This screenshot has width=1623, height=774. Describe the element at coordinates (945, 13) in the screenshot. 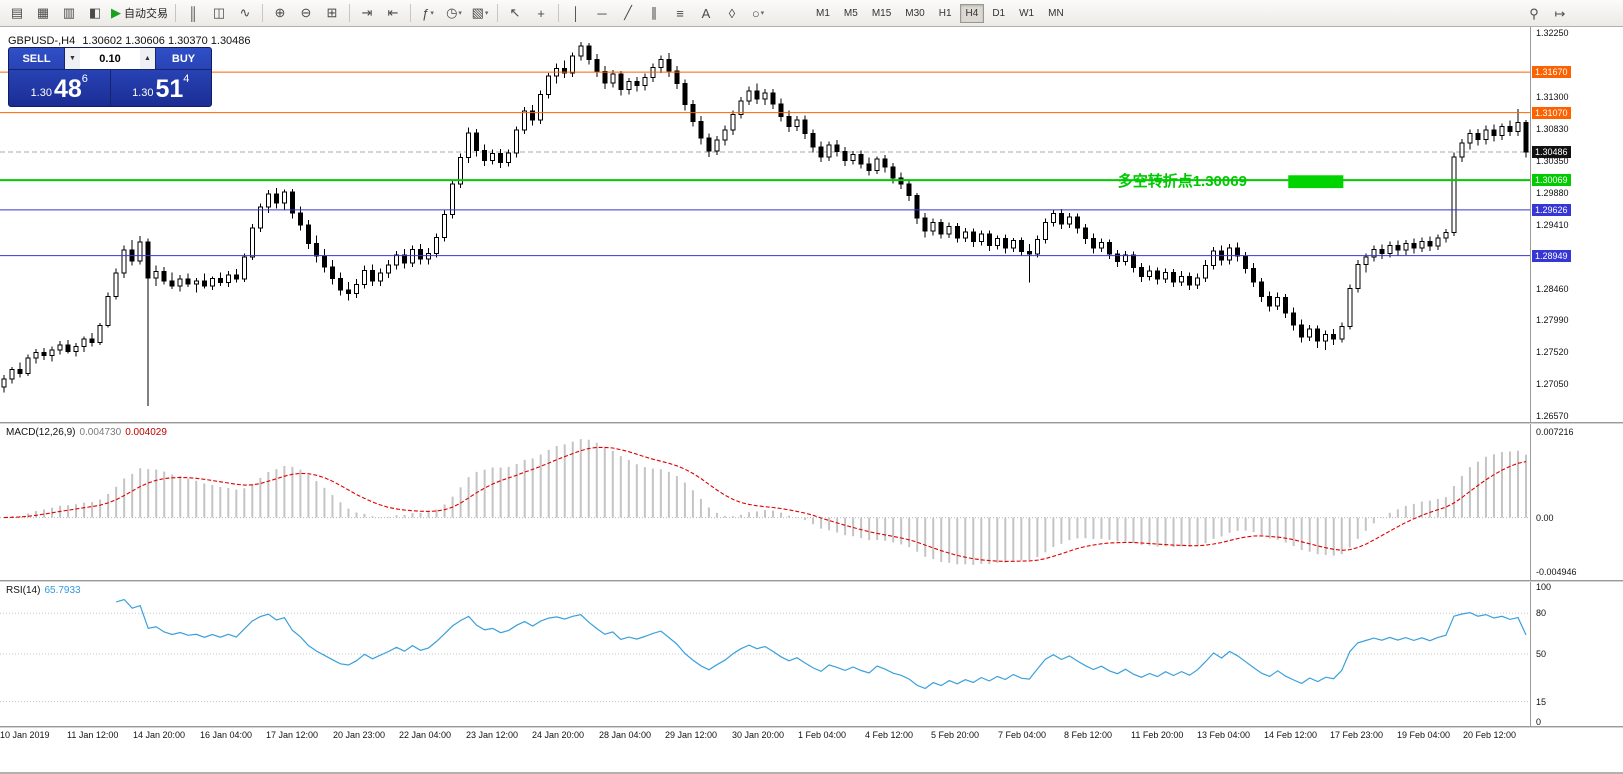

I see `timeframe-h1: H1` at that location.